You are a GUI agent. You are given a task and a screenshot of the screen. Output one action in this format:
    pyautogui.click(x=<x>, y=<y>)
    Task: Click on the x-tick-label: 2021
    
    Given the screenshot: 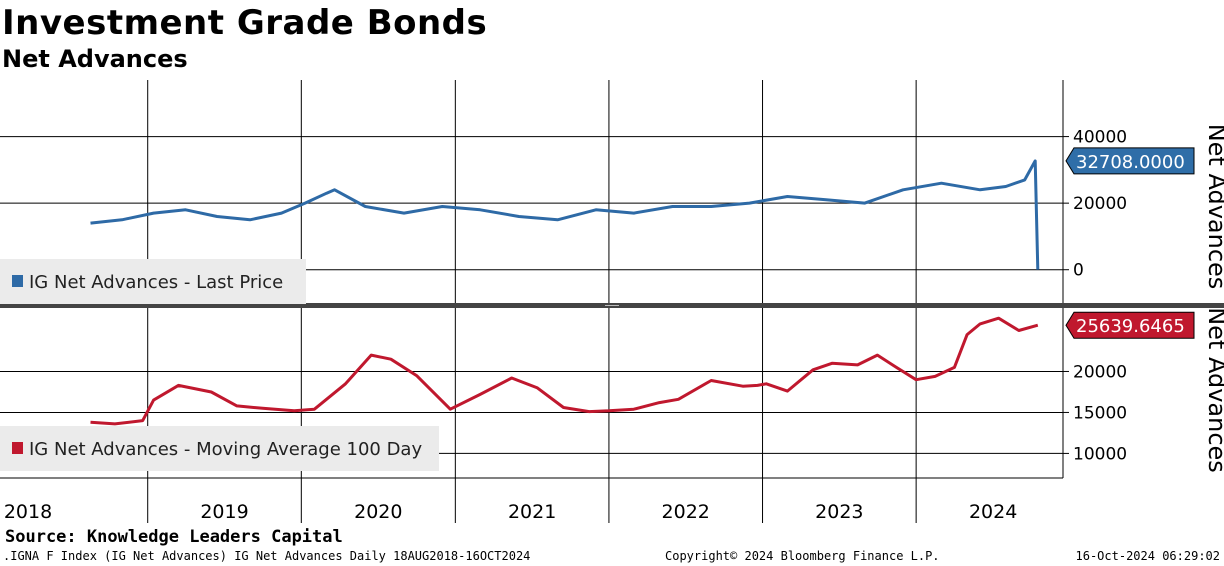 What is the action you would take?
    pyautogui.click(x=532, y=512)
    